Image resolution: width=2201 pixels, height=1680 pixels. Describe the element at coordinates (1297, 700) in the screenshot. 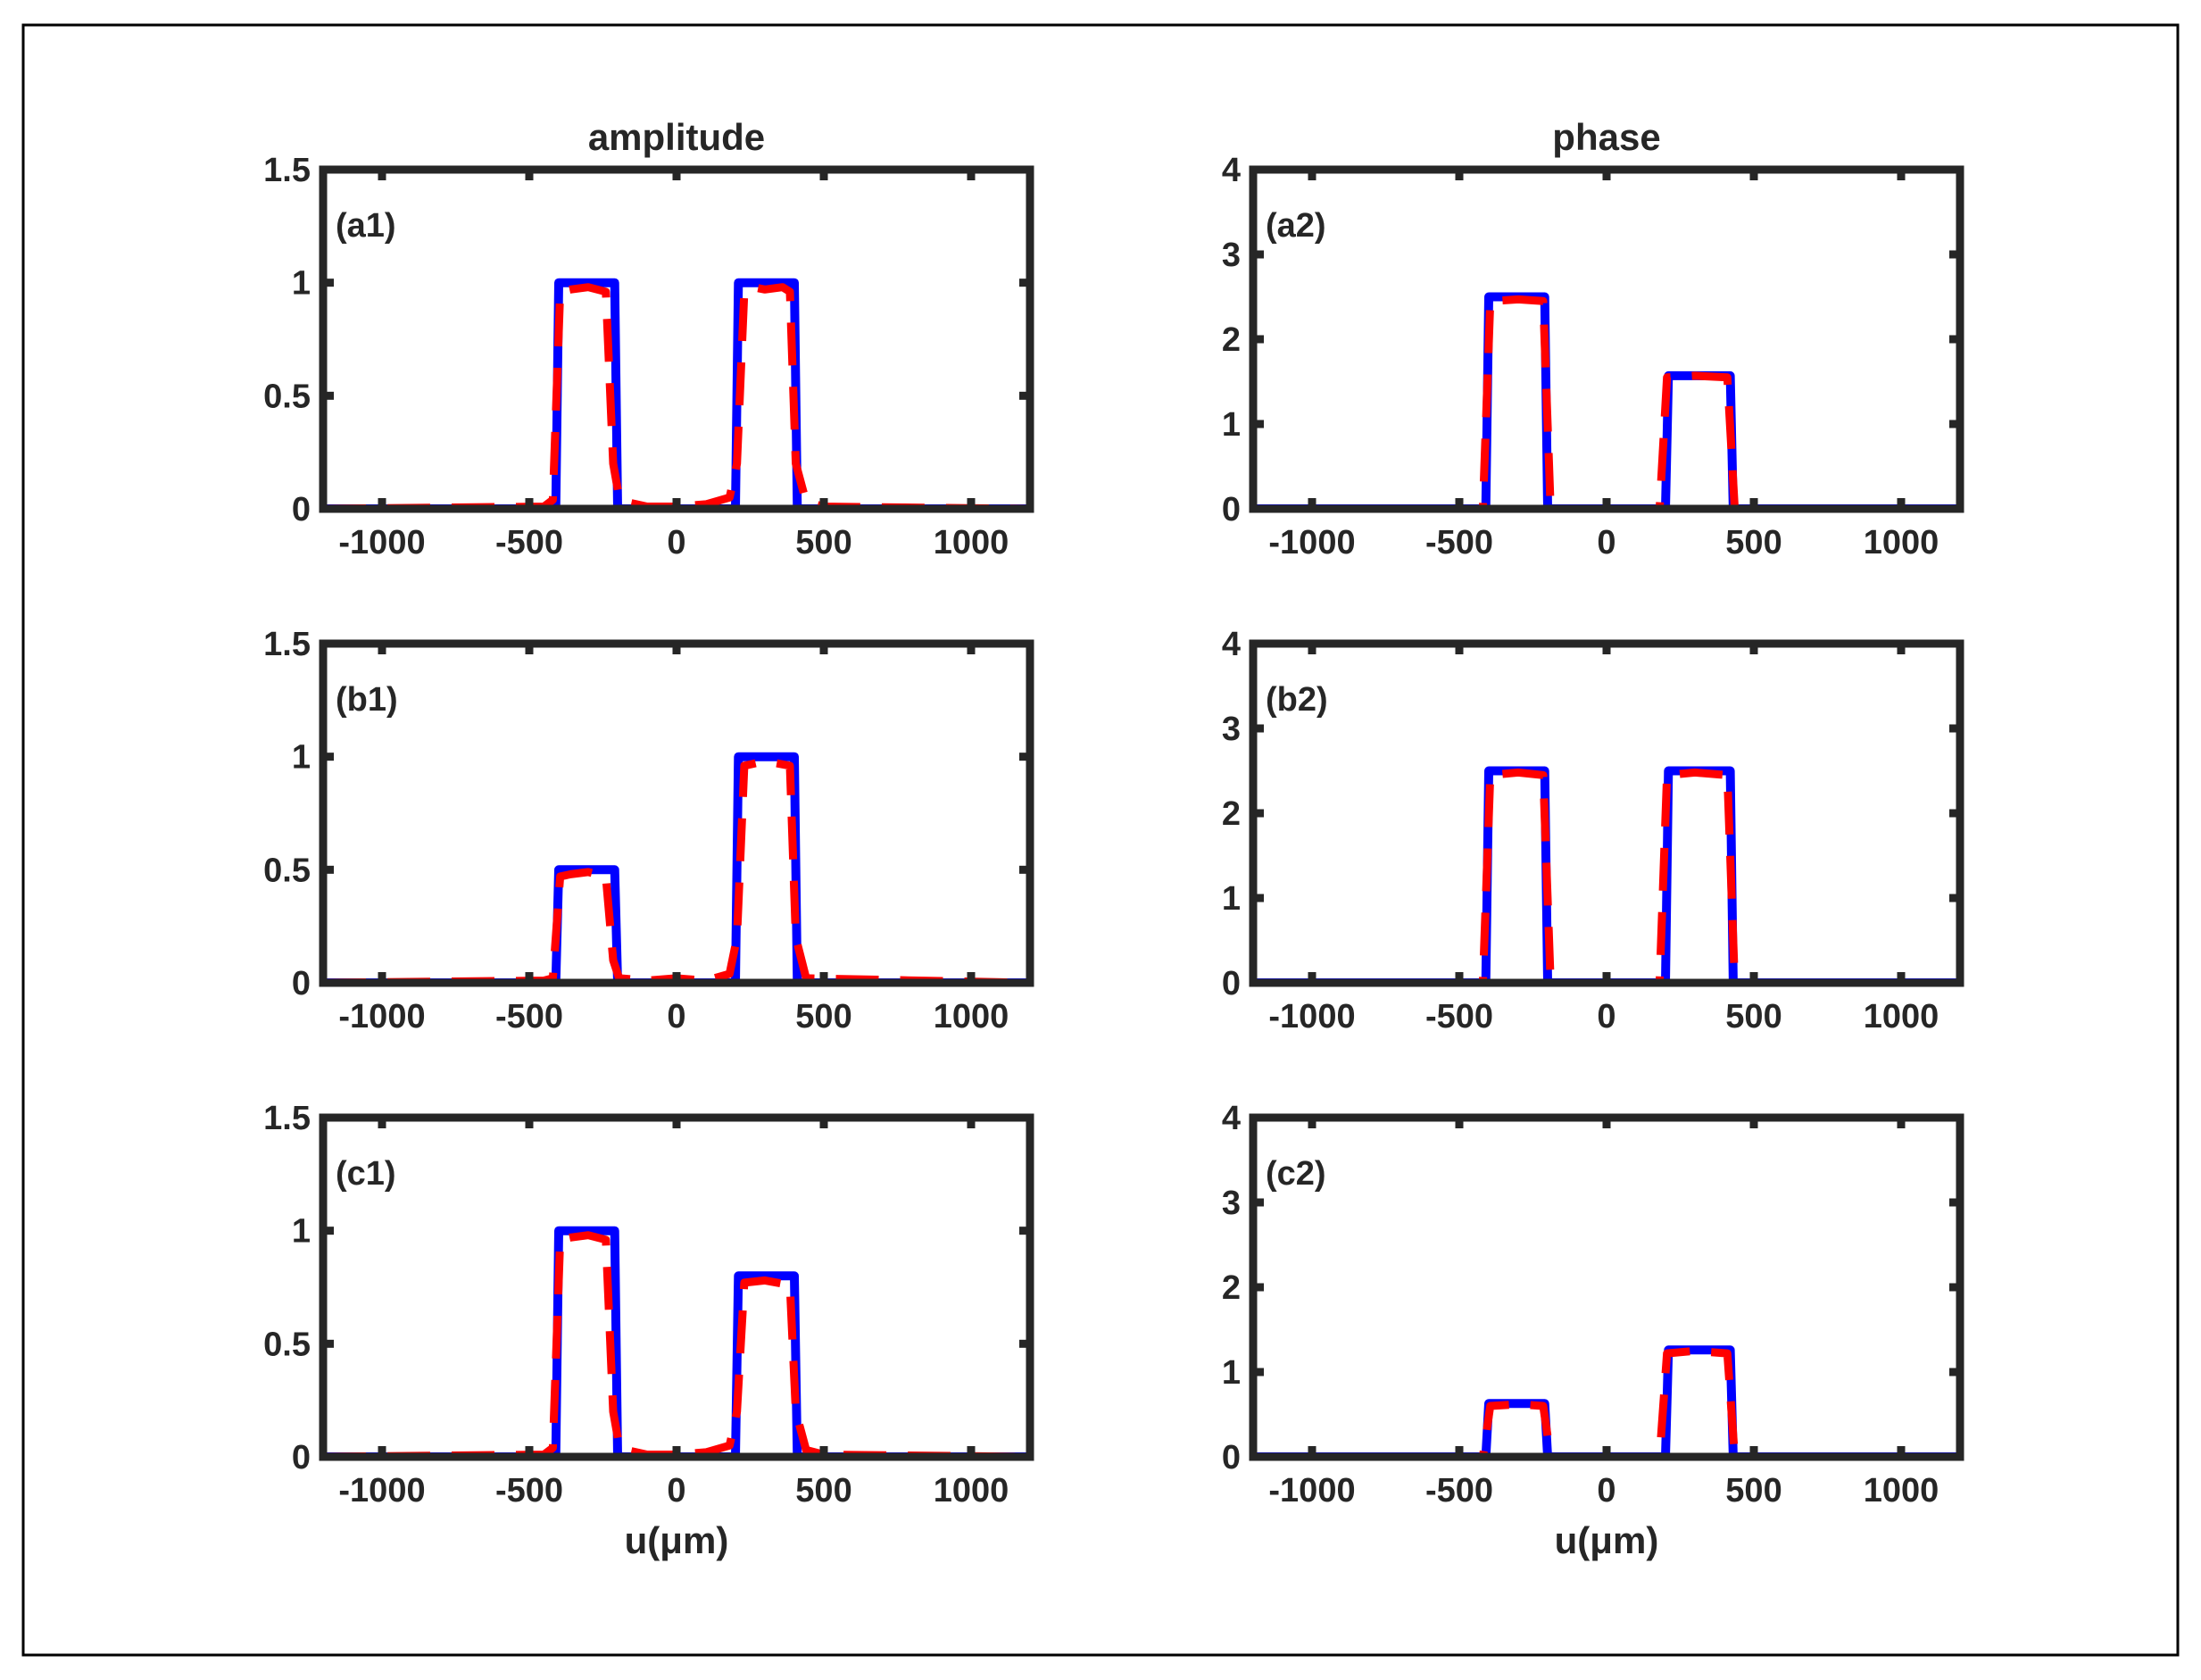

I see `panel-label: (b2)` at that location.